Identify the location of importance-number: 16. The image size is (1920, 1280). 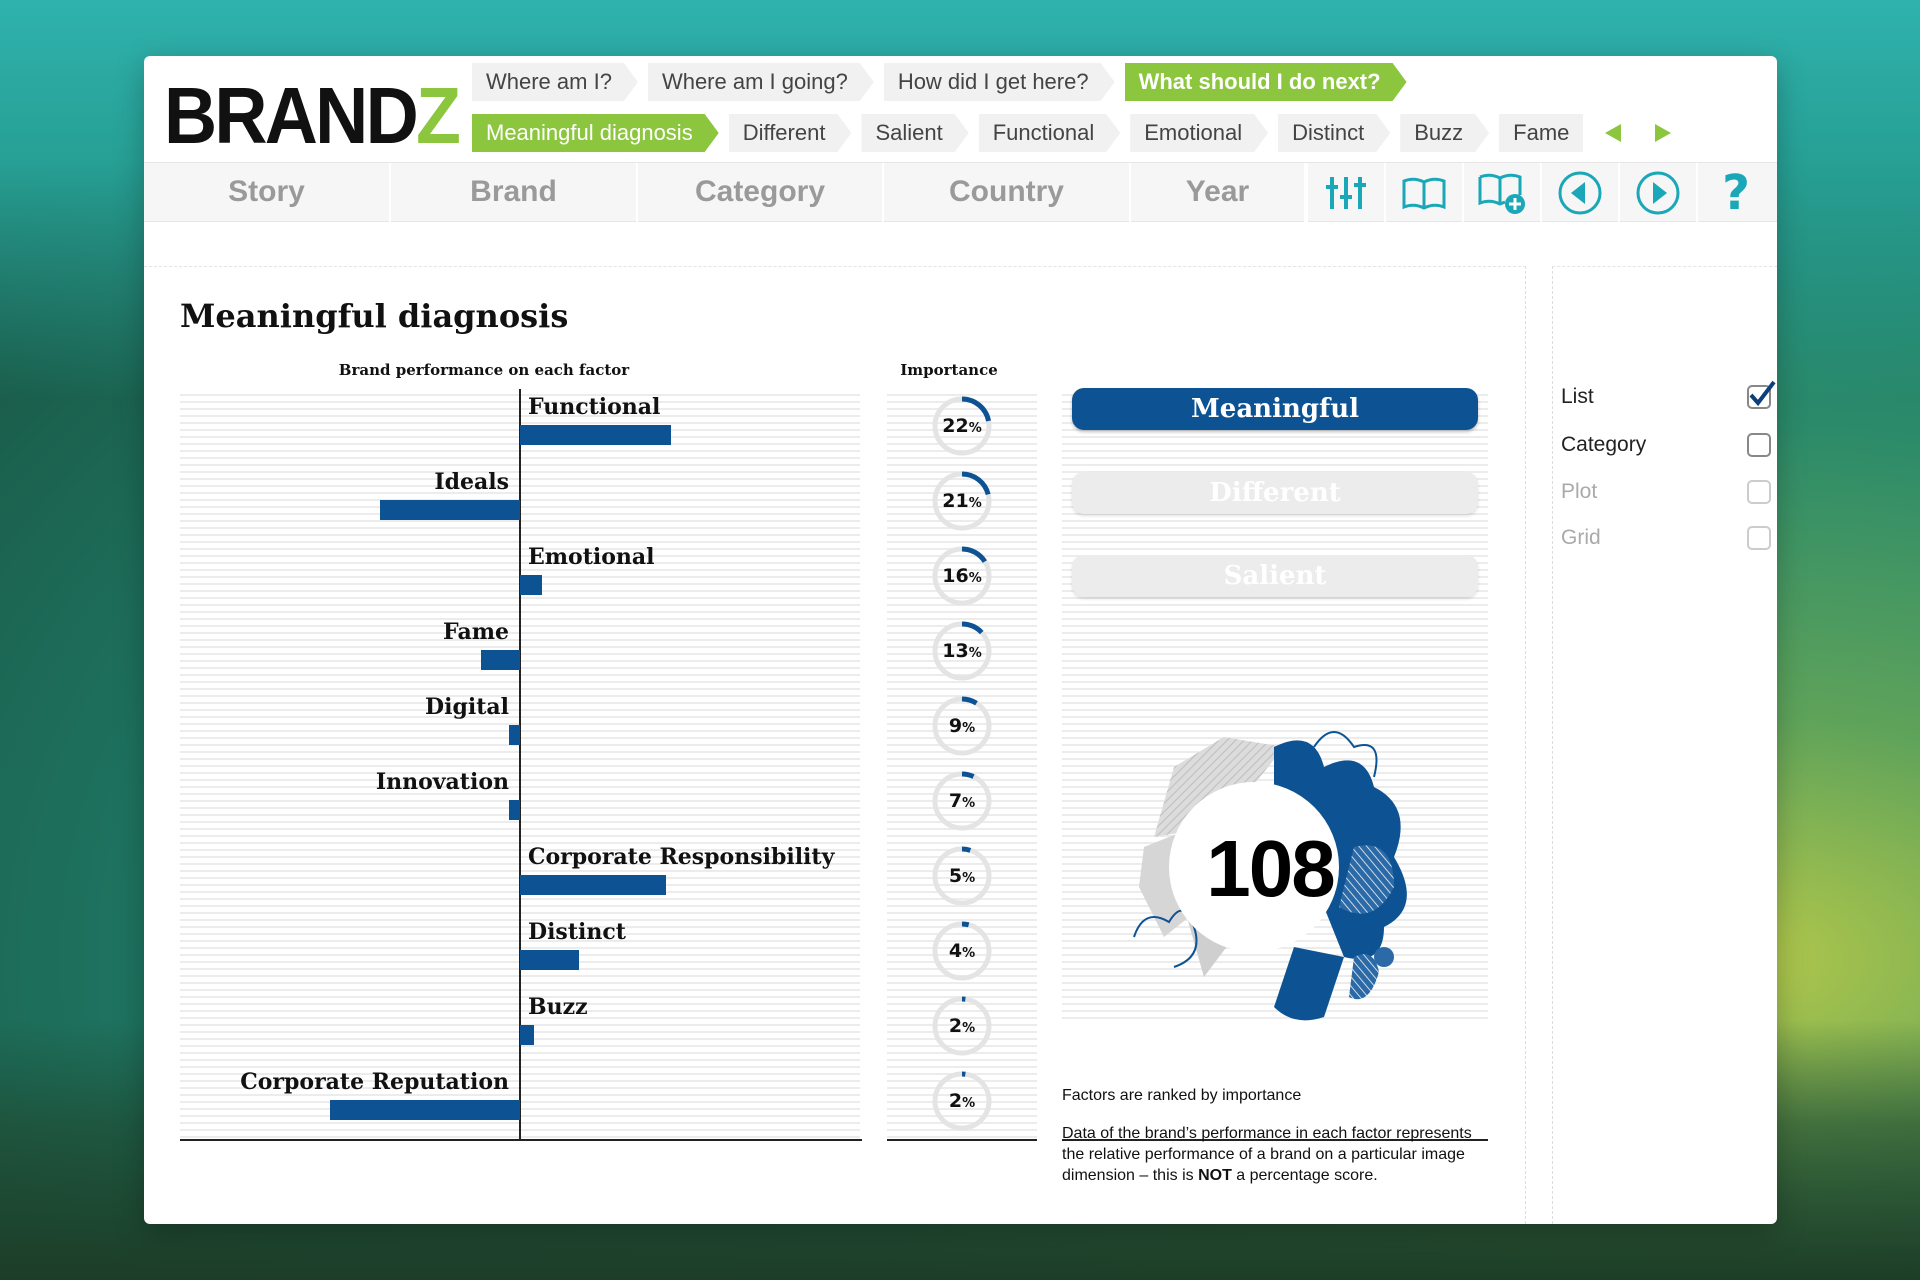
(955, 576).